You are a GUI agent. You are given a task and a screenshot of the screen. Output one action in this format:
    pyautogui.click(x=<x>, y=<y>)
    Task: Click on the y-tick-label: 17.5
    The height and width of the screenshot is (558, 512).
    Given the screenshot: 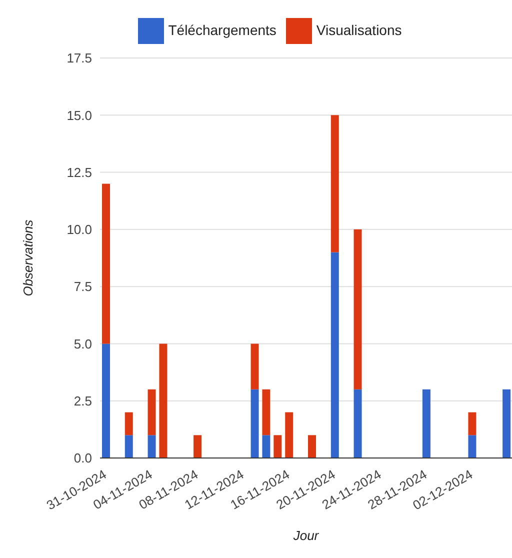 What is the action you would take?
    pyautogui.click(x=79, y=58)
    